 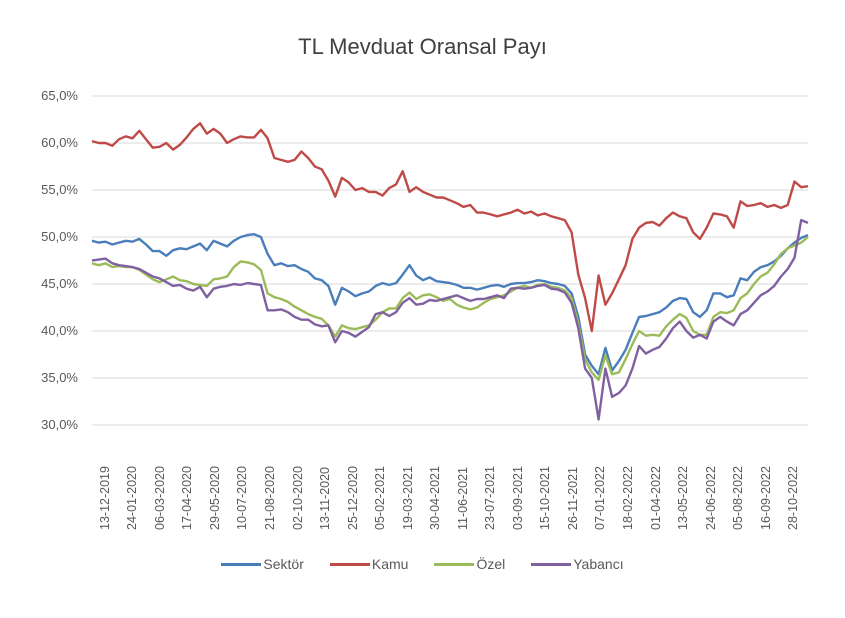 I want to click on x-tick-label: 05-02-2021, so click(x=380, y=498).